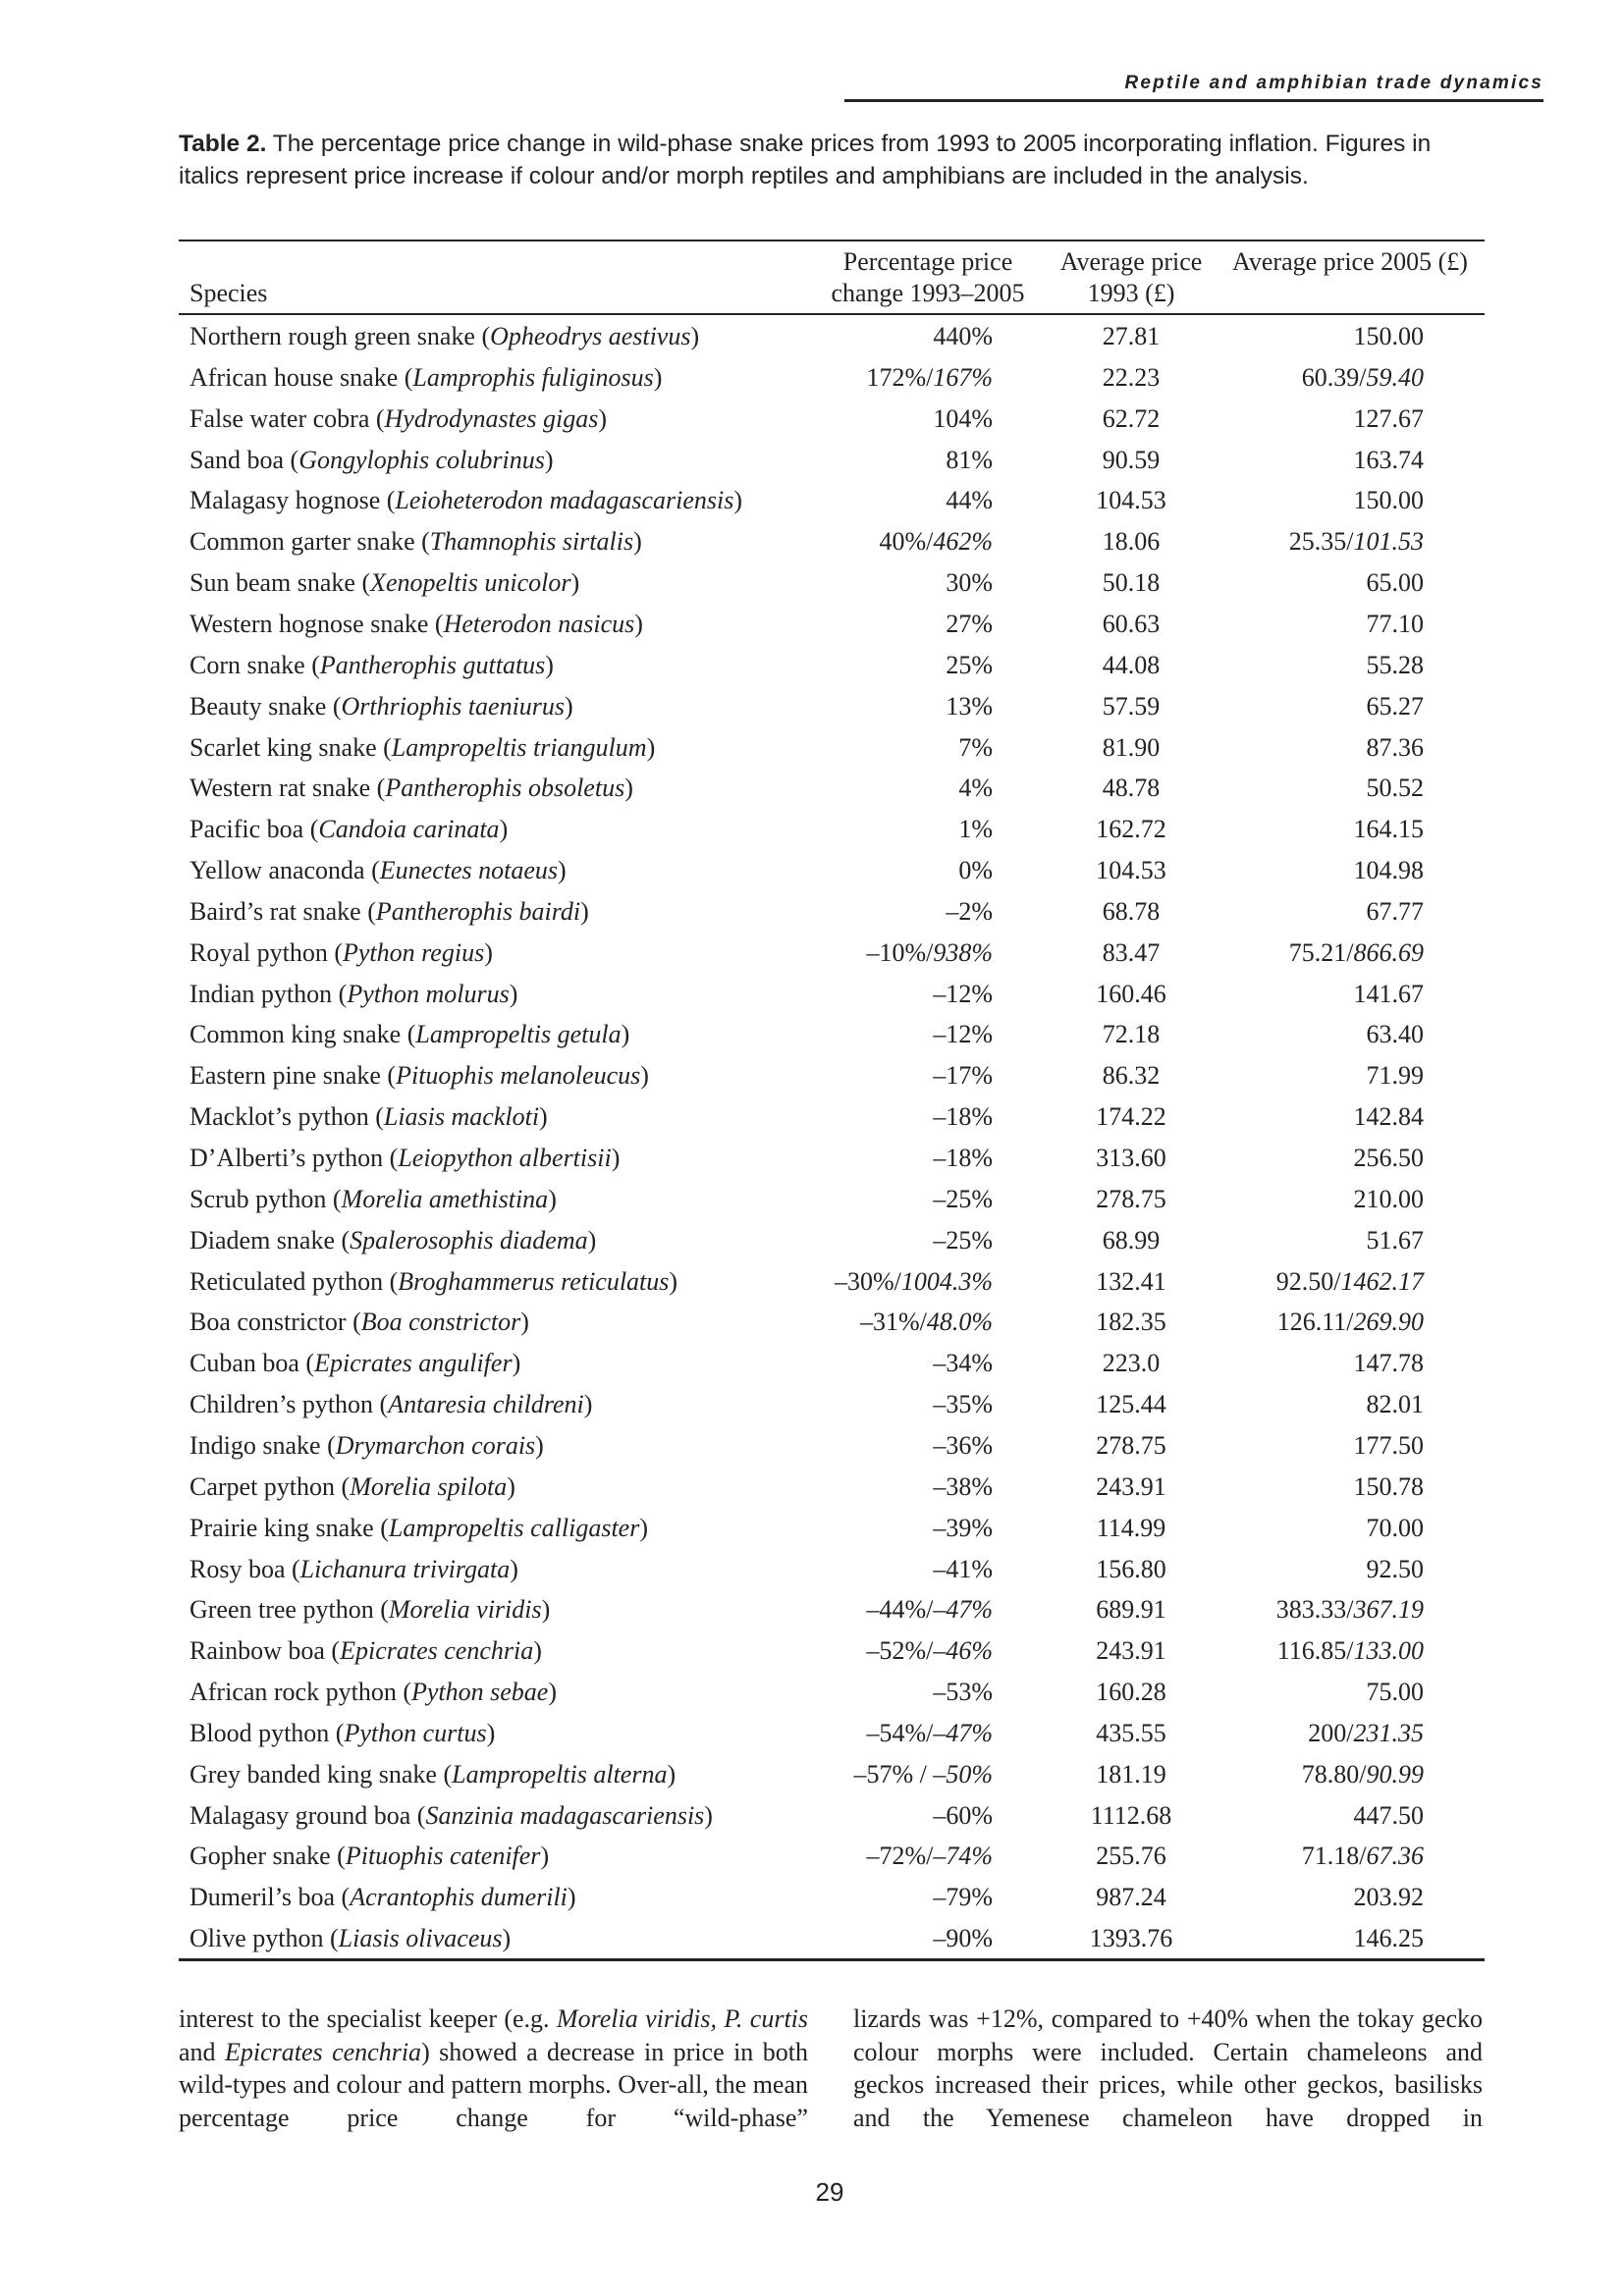  Describe the element at coordinates (267, 1857) in the screenshot. I see `plain-text: Gopher snake (` at that location.